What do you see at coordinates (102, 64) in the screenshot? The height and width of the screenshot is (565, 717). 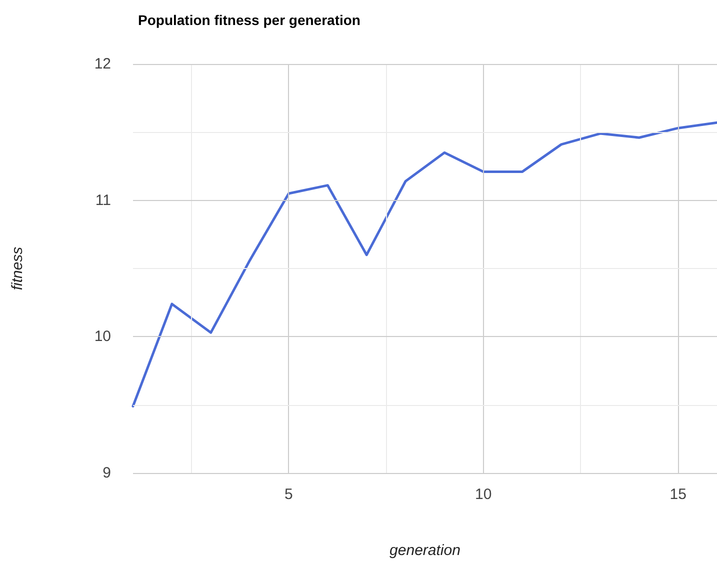 I see `y-tick-label: 12` at bounding box center [102, 64].